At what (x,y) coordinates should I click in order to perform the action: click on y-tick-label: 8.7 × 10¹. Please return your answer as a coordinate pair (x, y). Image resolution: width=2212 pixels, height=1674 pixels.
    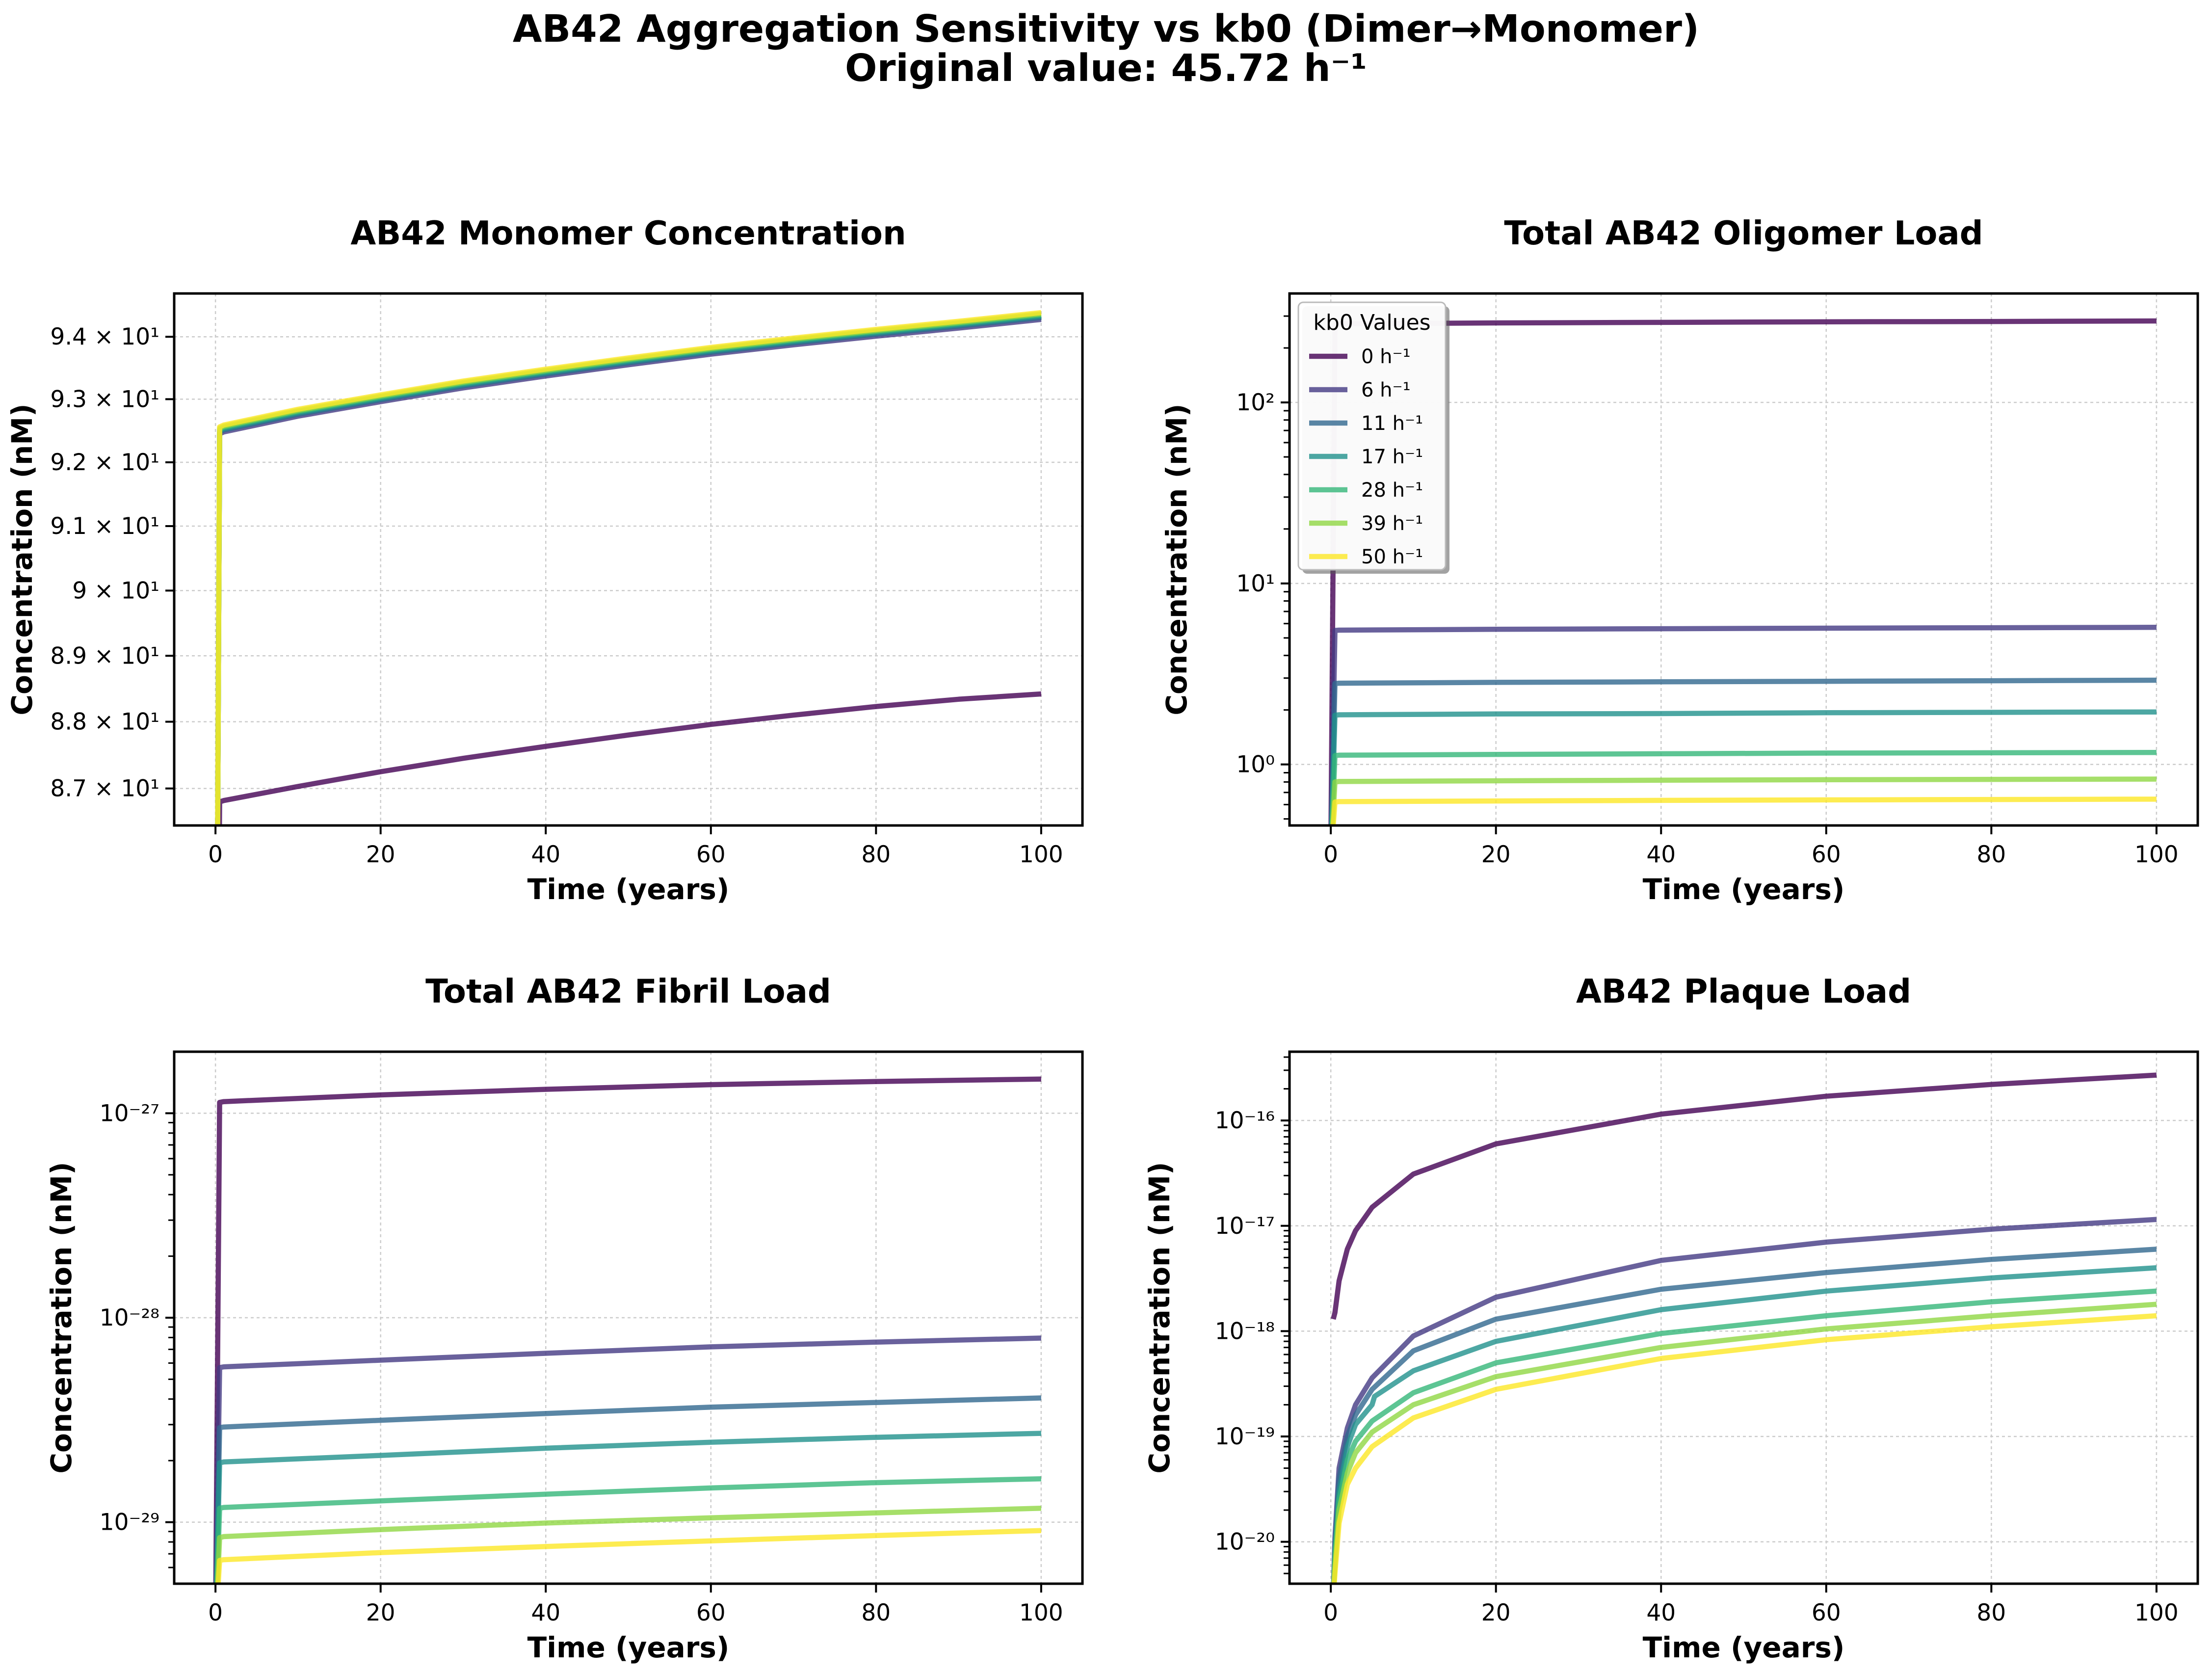
    Looking at the image, I should click on (105, 788).